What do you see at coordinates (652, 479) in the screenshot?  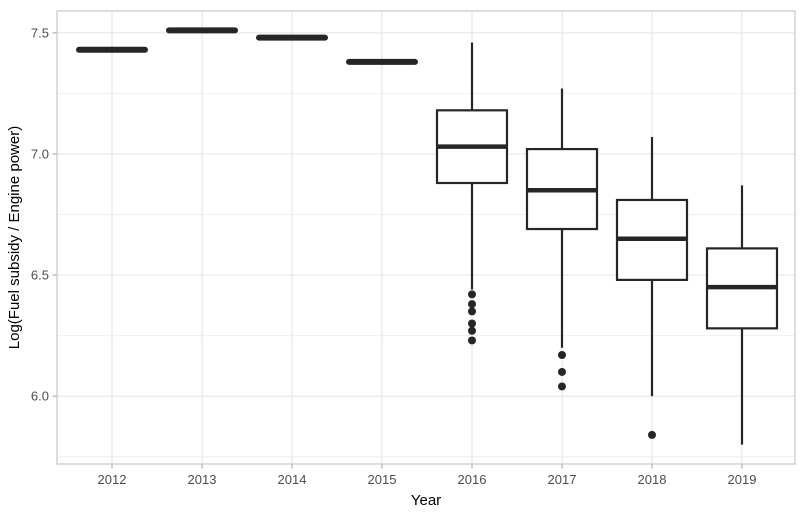 I see `x-tick-label: 2018` at bounding box center [652, 479].